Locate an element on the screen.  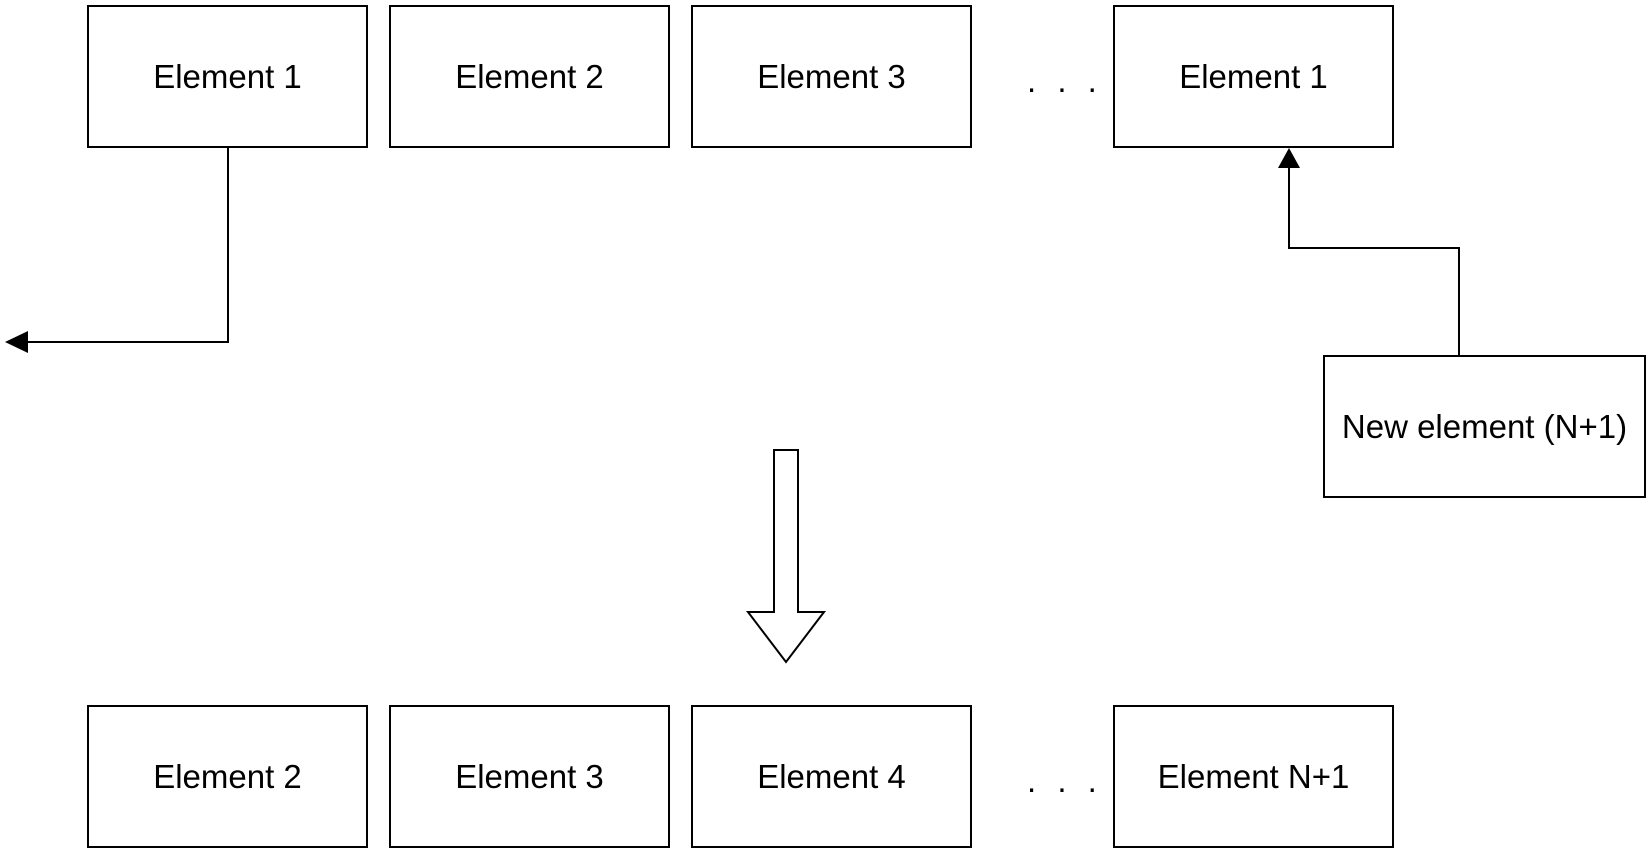
enqueue-connector is located at coordinates (1374, 261).